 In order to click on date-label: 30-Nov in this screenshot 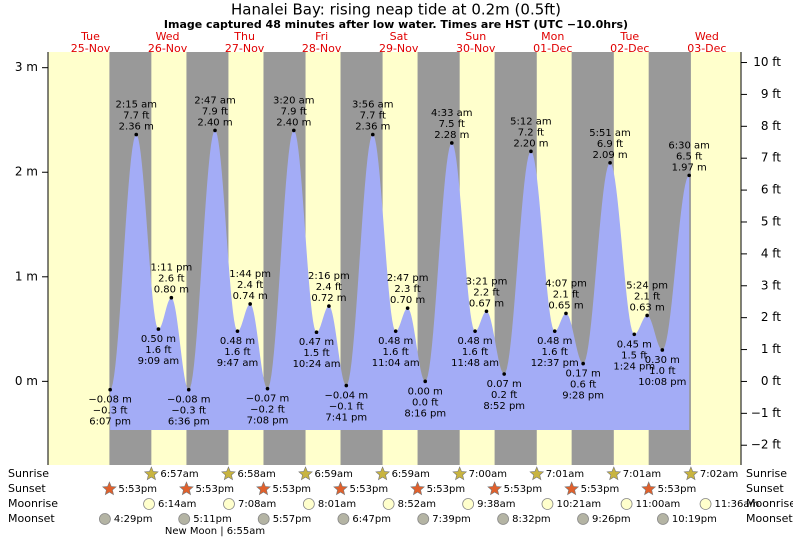, I will do `click(476, 48)`.